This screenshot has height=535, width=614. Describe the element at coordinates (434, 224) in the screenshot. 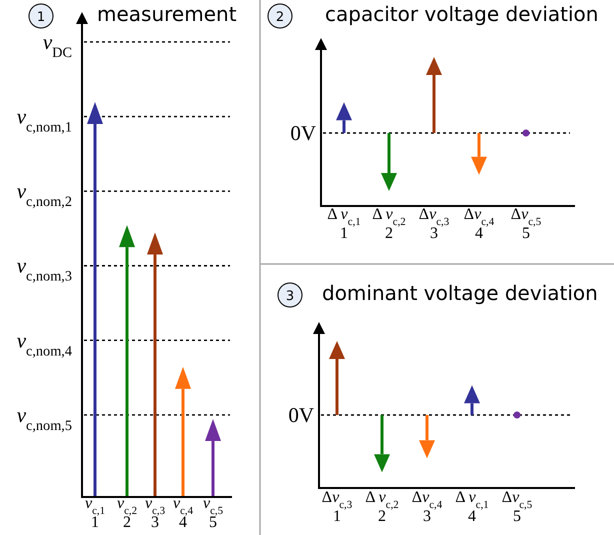

I see `x-tick-label: Δv$_{c,3}$ 3` at that location.